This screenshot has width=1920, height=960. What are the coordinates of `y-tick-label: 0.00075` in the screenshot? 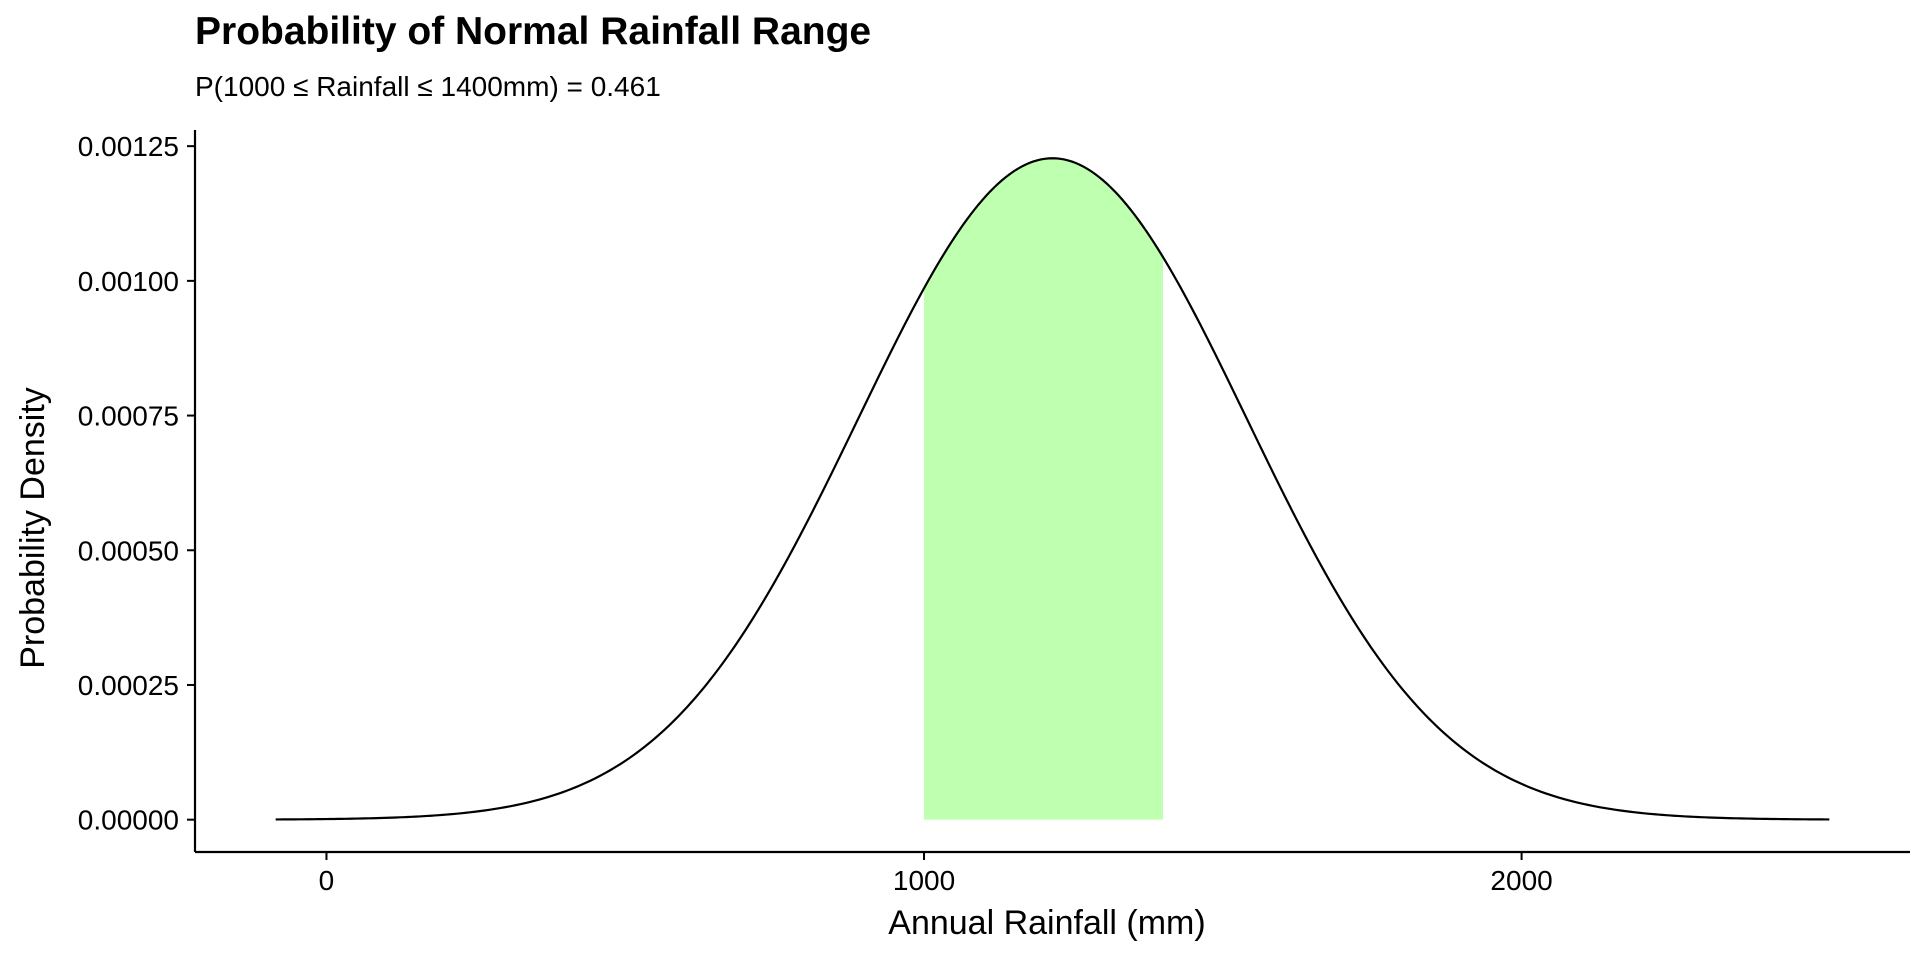 It's located at (128, 416).